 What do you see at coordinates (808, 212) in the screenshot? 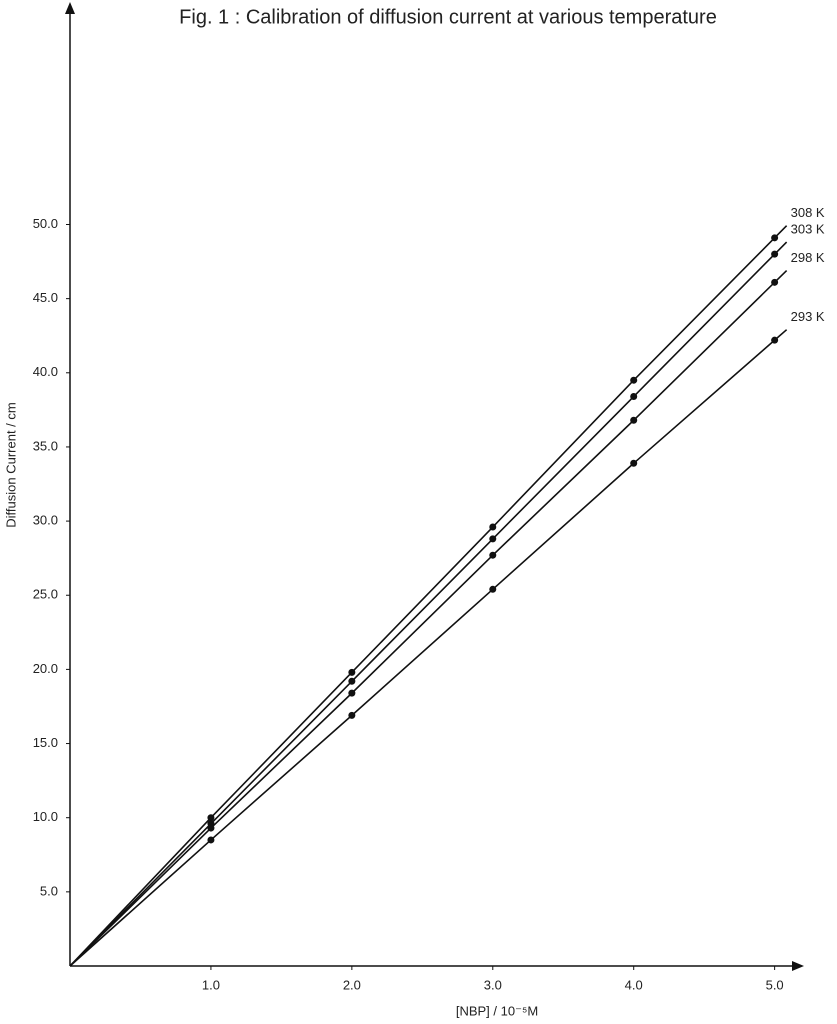
I see `series-label: 308 K` at bounding box center [808, 212].